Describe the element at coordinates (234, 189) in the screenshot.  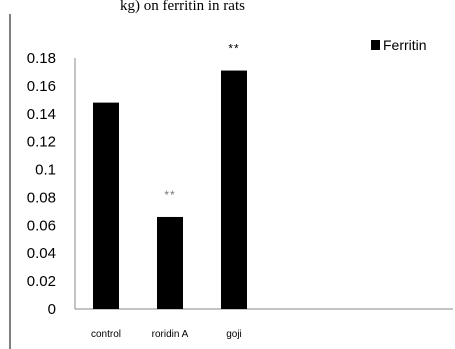
I see `bar-goji` at that location.